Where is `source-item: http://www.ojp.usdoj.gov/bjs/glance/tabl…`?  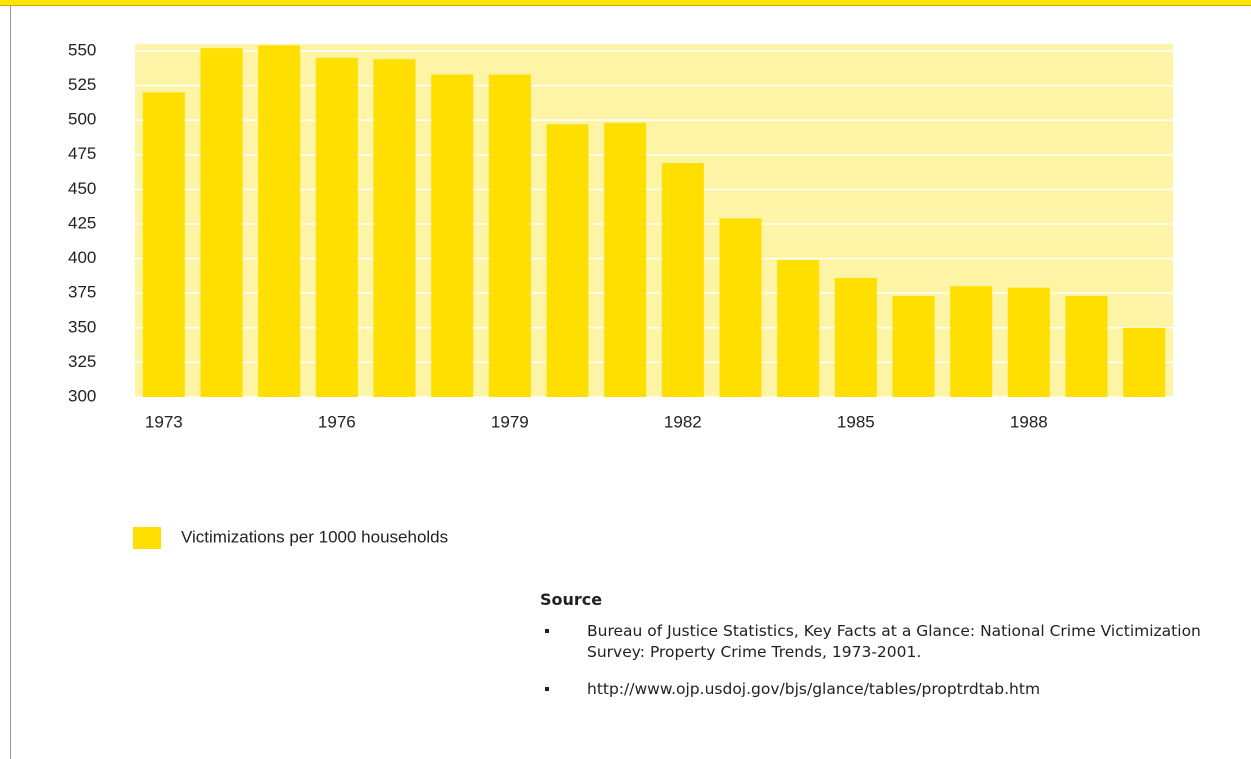 source-item: http://www.ojp.usdoj.gov/bjs/glance/tabl… is located at coordinates (888, 689).